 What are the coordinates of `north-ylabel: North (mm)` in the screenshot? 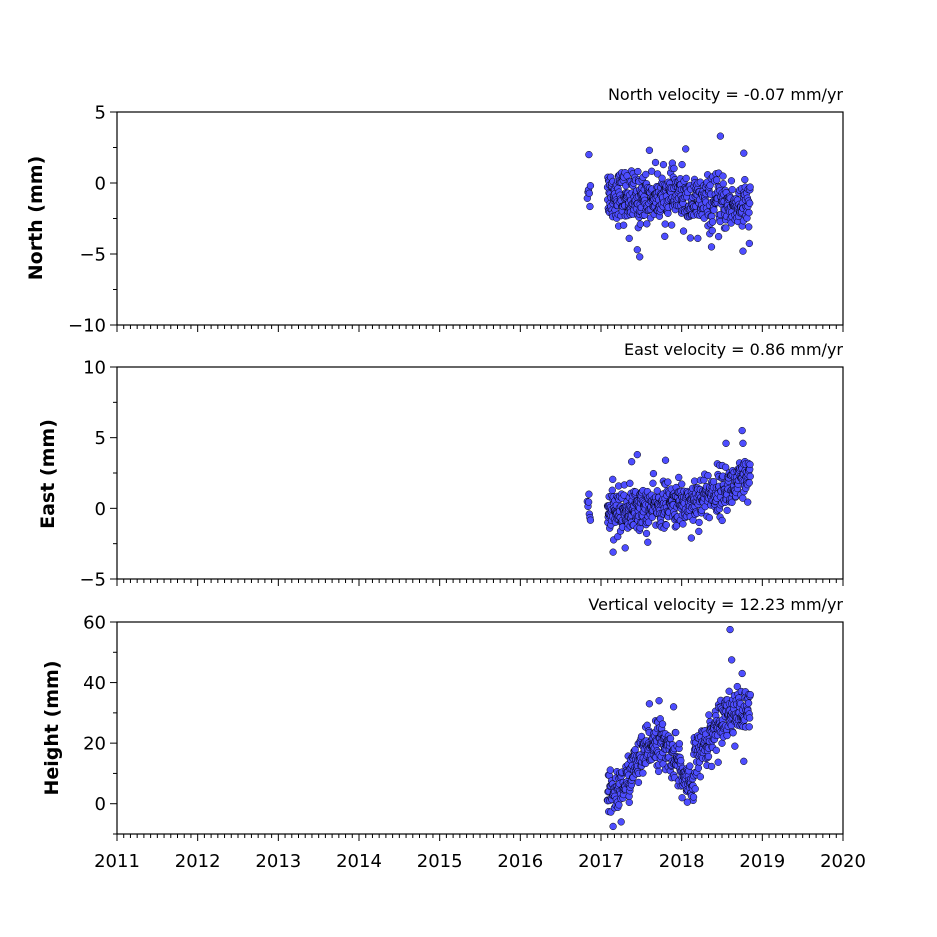 It's located at (36, 218).